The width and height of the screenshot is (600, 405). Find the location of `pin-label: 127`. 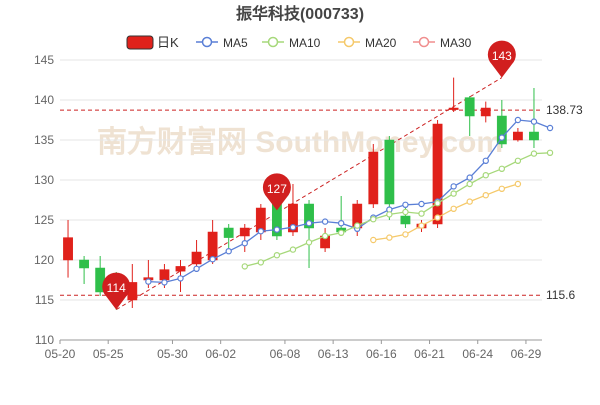

pin-label: 127 is located at coordinates (277, 189).